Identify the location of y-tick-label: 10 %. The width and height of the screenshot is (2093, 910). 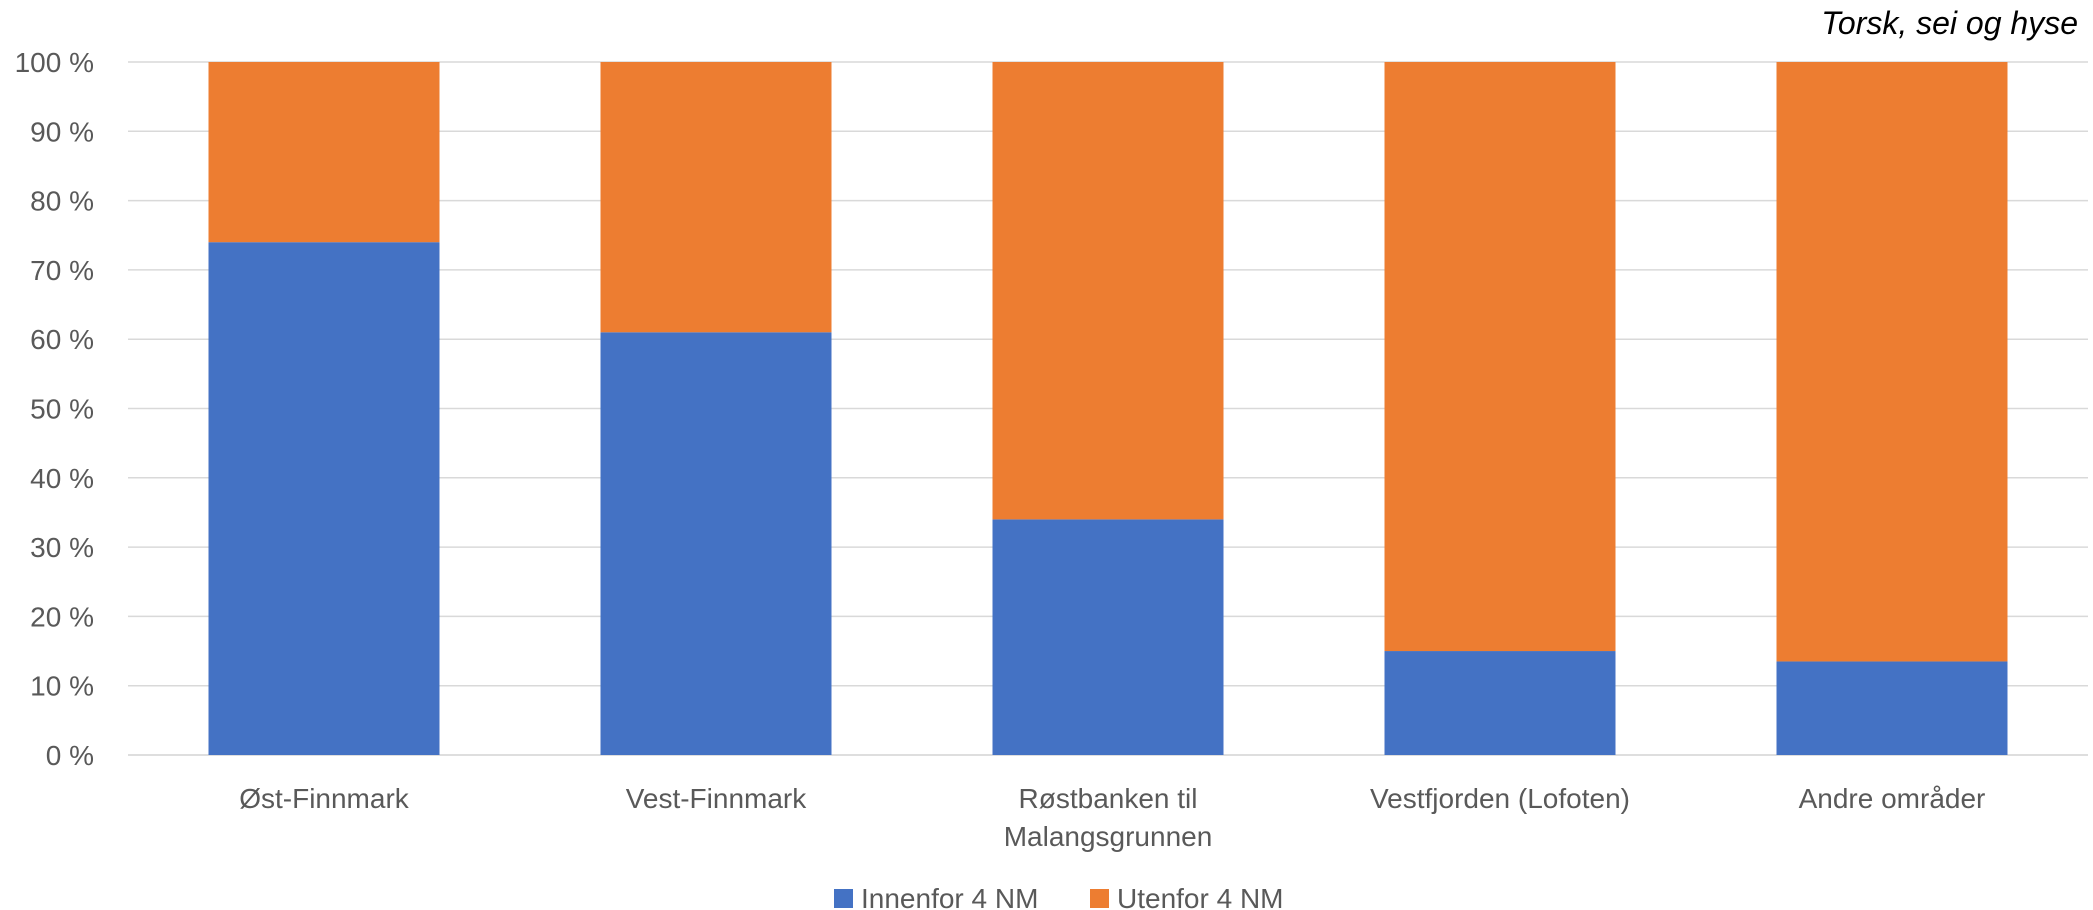
(62, 686).